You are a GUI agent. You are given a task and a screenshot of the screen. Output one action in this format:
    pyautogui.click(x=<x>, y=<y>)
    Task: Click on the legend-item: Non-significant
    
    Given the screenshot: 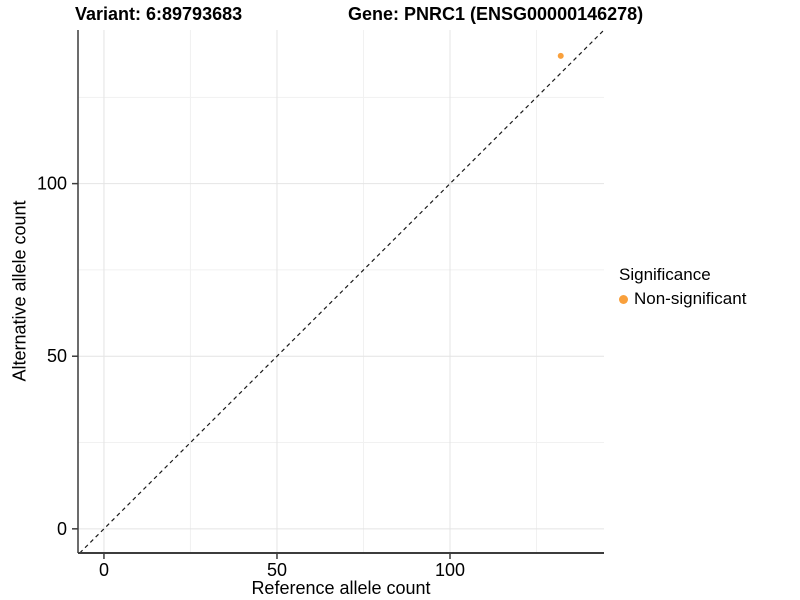 What is the action you would take?
    pyautogui.click(x=682, y=299)
    